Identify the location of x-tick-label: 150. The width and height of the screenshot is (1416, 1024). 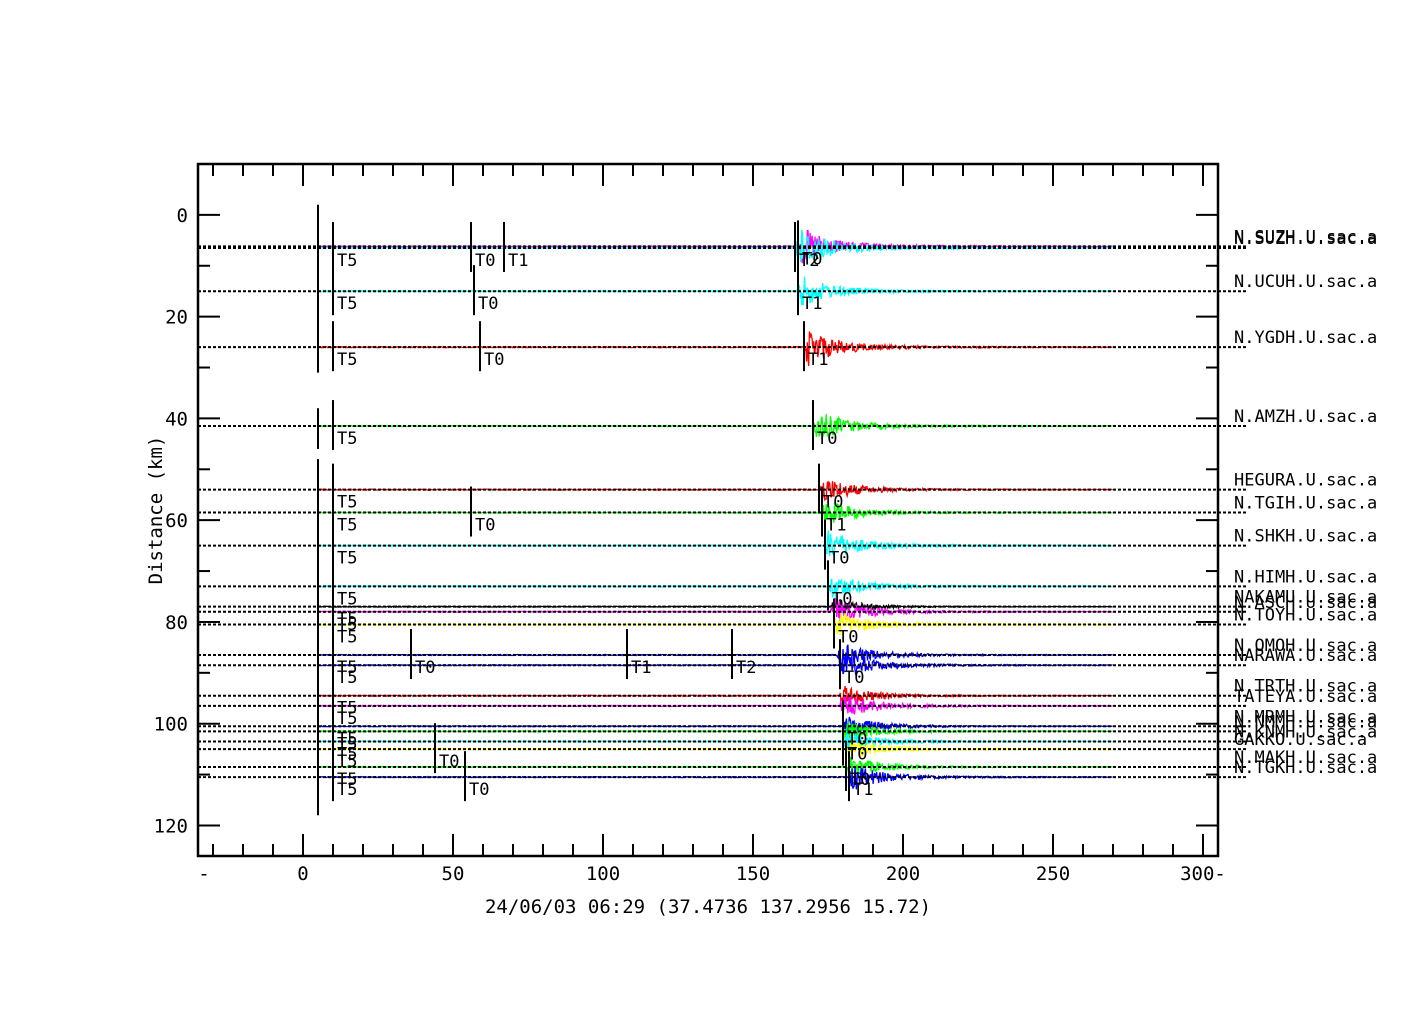
(753, 874).